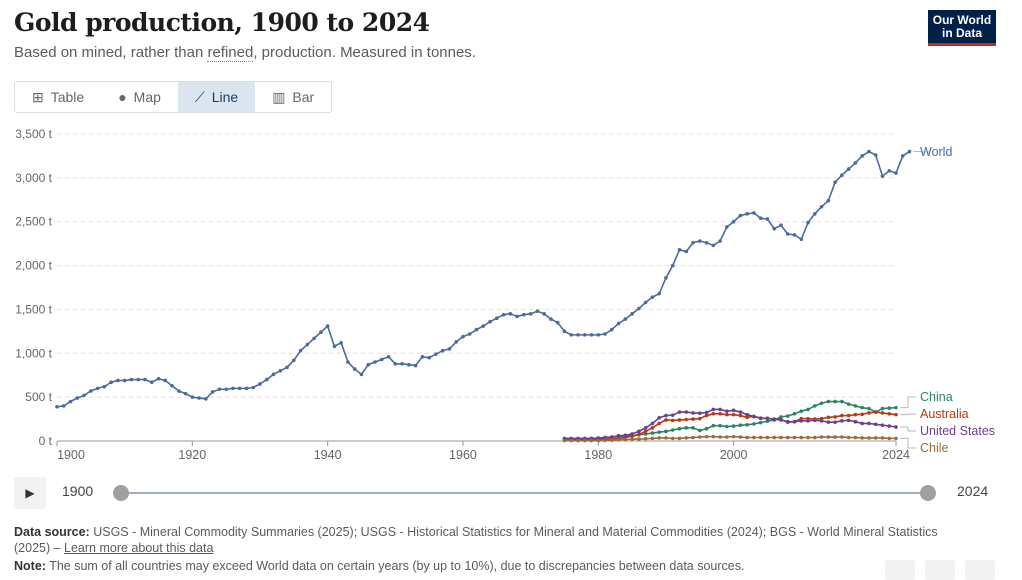  I want to click on tab-map: ●Map, so click(139, 97).